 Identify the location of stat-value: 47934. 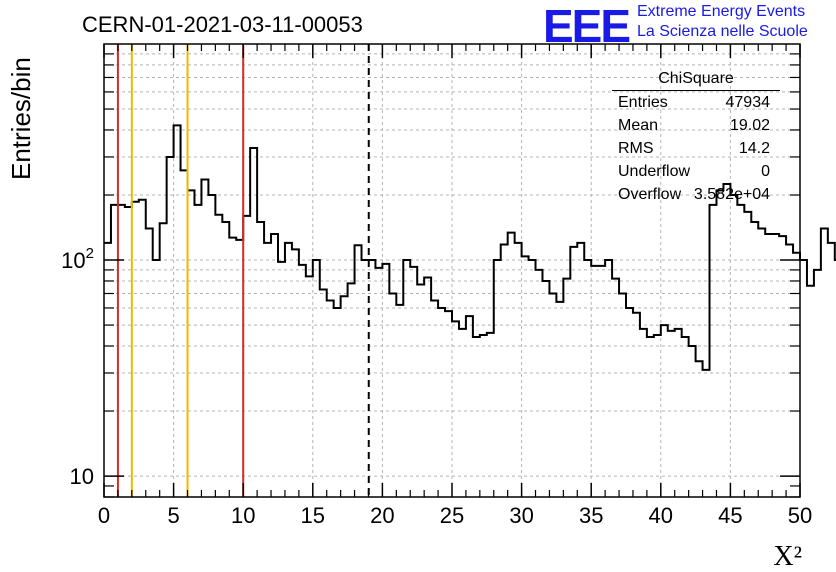
(748, 102).